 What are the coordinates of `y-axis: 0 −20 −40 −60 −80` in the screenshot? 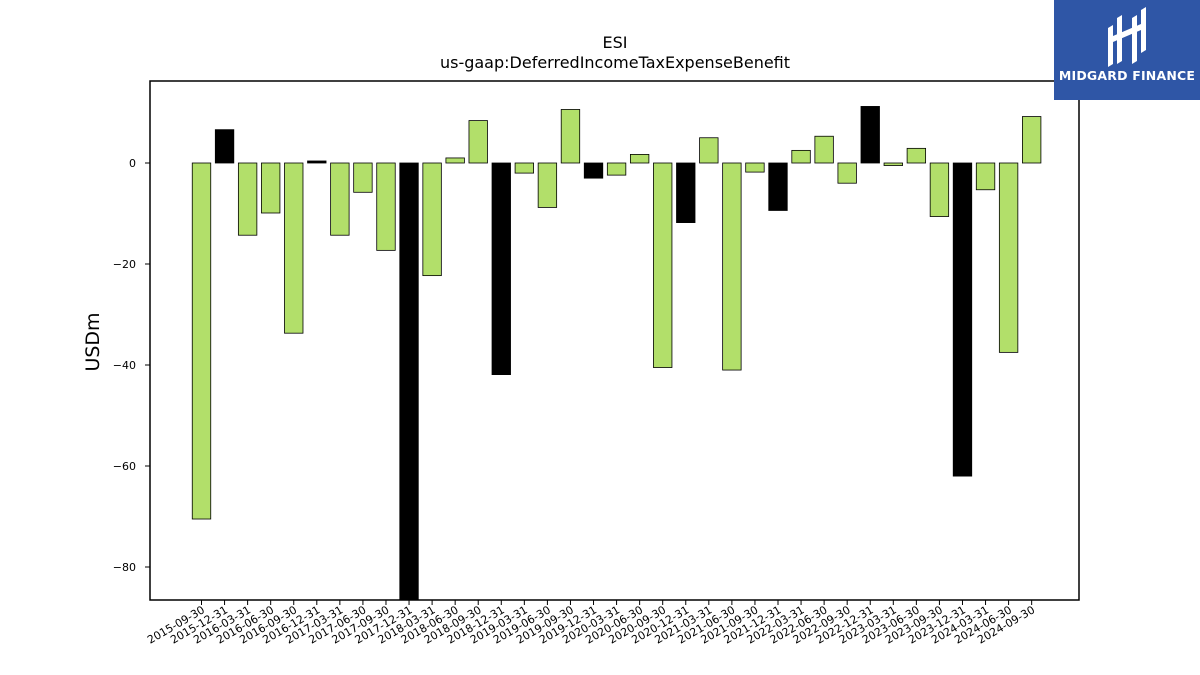 It's located at (131, 365).